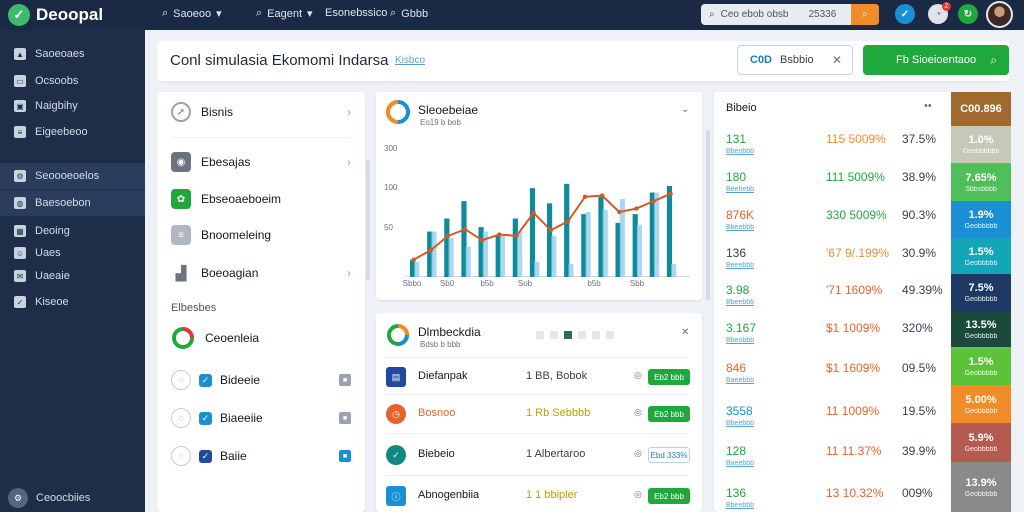 Image resolution: width=1024 pixels, height=512 pixels. What do you see at coordinates (981, 329) in the screenshot?
I see `stat-tile: 13.5% Geobbbbb` at bounding box center [981, 329].